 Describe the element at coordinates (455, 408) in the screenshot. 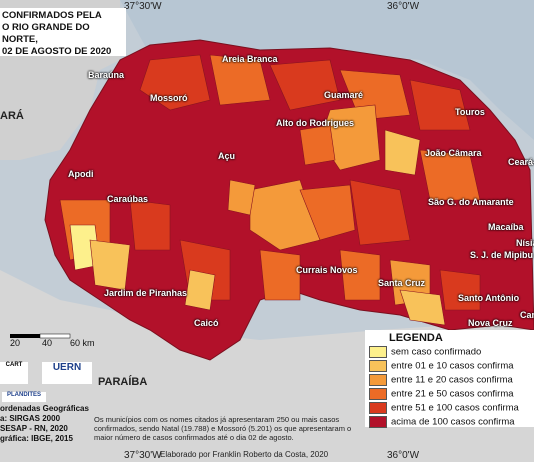

I see `legend-label: entre 51 e 100 casos confirma` at that location.